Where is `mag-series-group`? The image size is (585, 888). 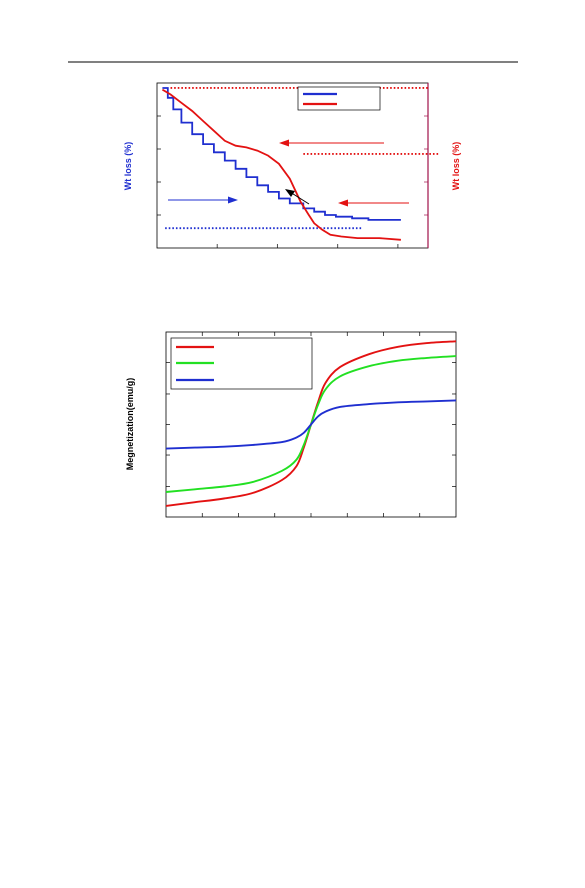
mag-series-group is located at coordinates (311, 423).